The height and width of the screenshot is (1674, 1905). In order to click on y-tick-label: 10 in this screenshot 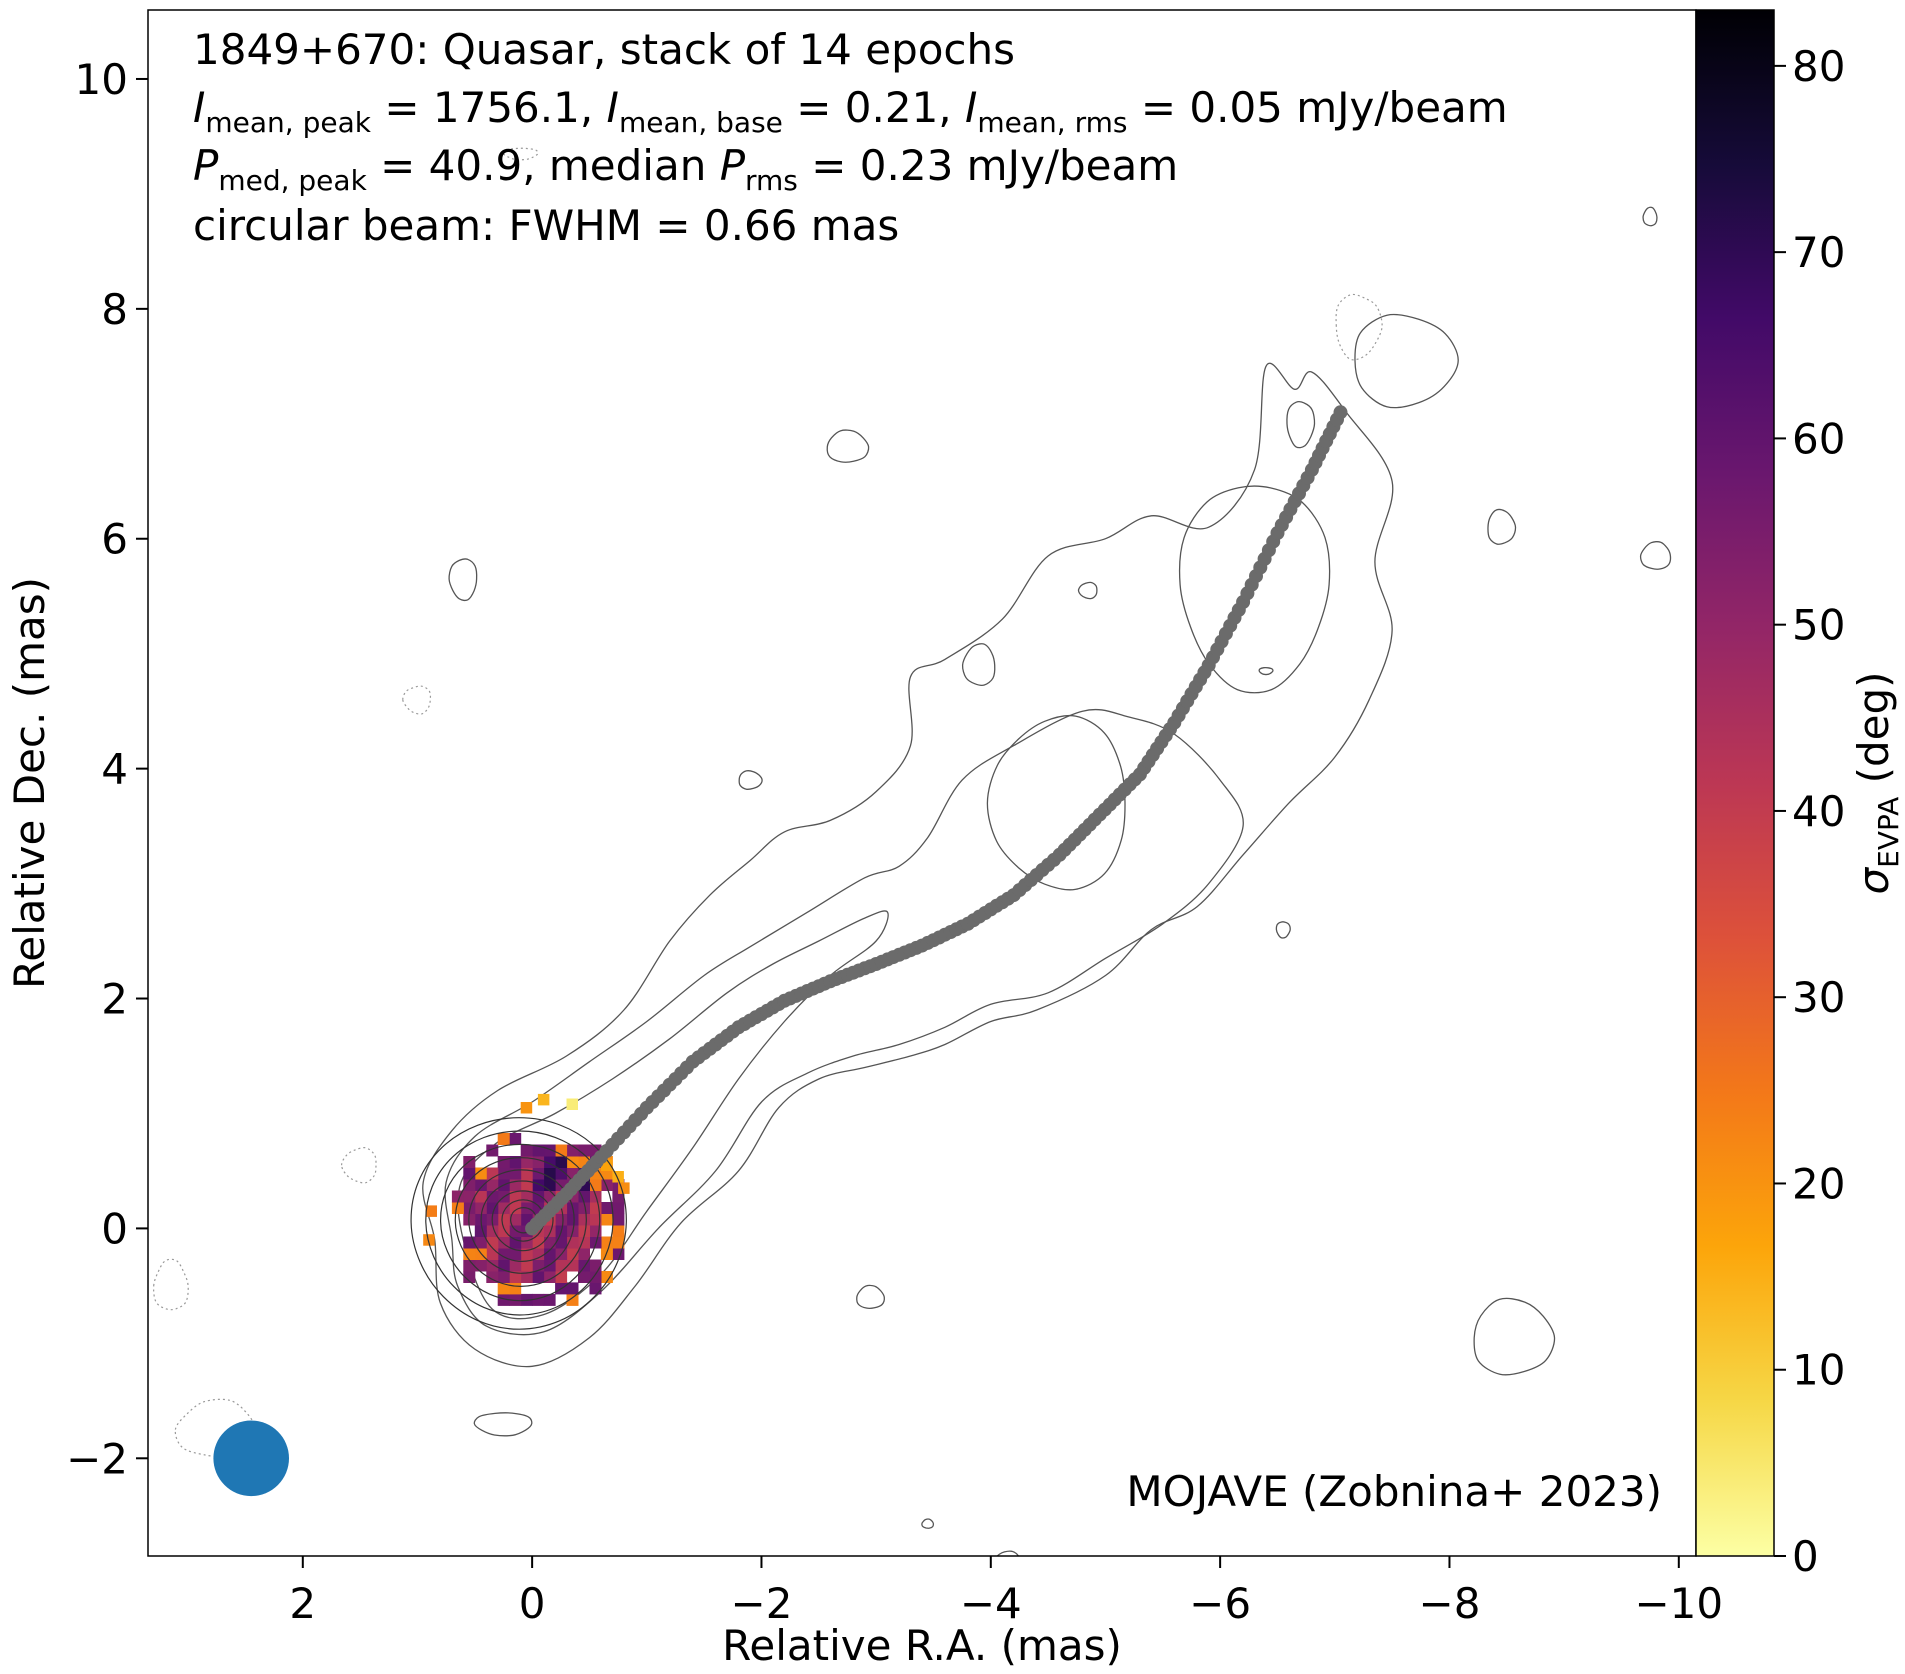, I will do `click(101, 79)`.